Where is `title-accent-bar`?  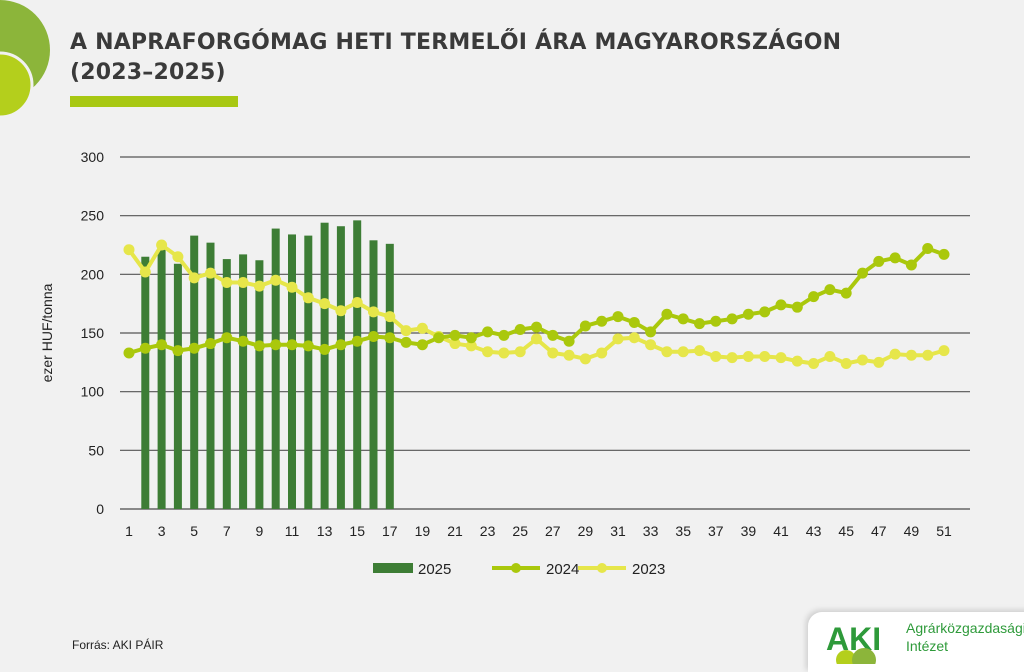 title-accent-bar is located at coordinates (154, 101).